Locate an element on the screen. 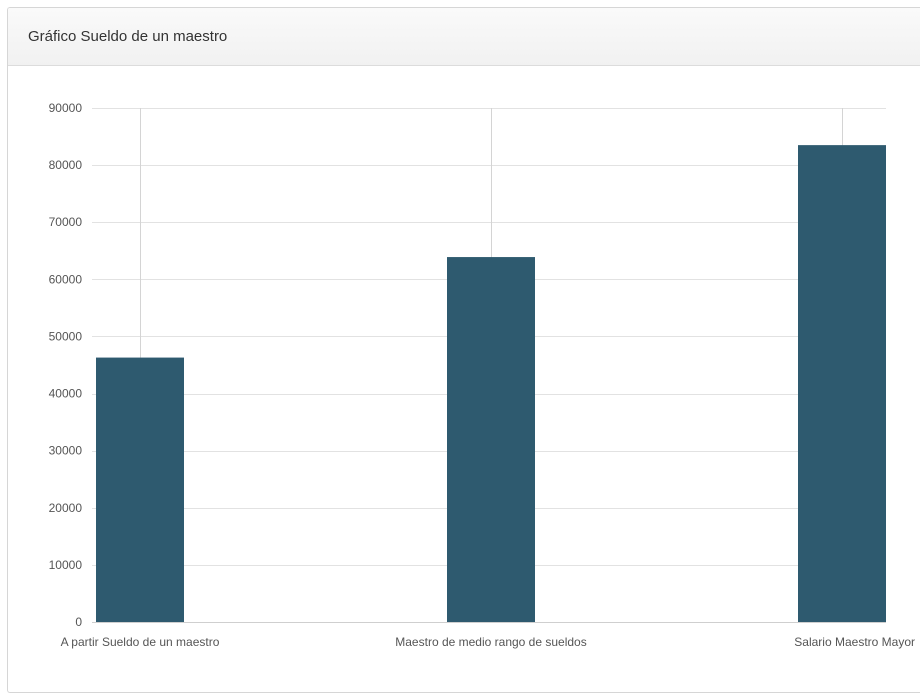  x-tick-label: A partir Sueldo de un maestro is located at coordinates (140, 642).